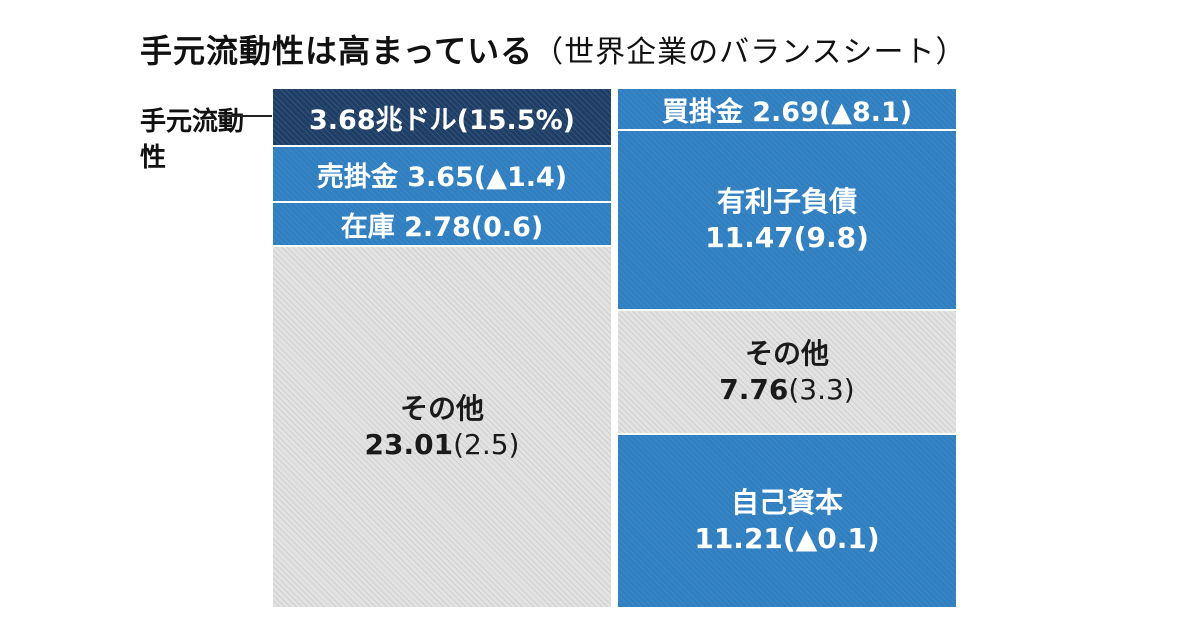  I want to click on liability-payables-value: 2.69, so click(785, 112).